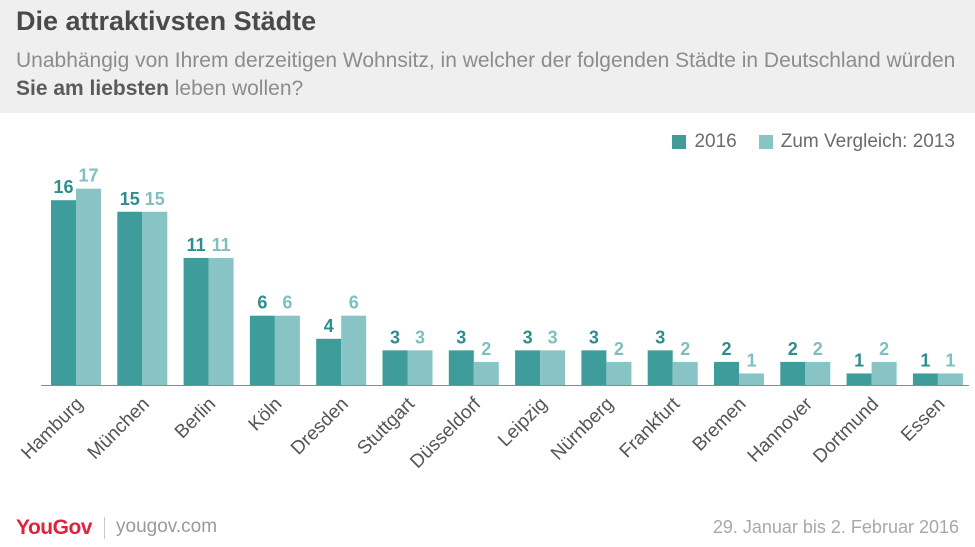 Image resolution: width=975 pixels, height=547 pixels. I want to click on legend-item-2013: Zum Vergleich: 2013, so click(856, 142).